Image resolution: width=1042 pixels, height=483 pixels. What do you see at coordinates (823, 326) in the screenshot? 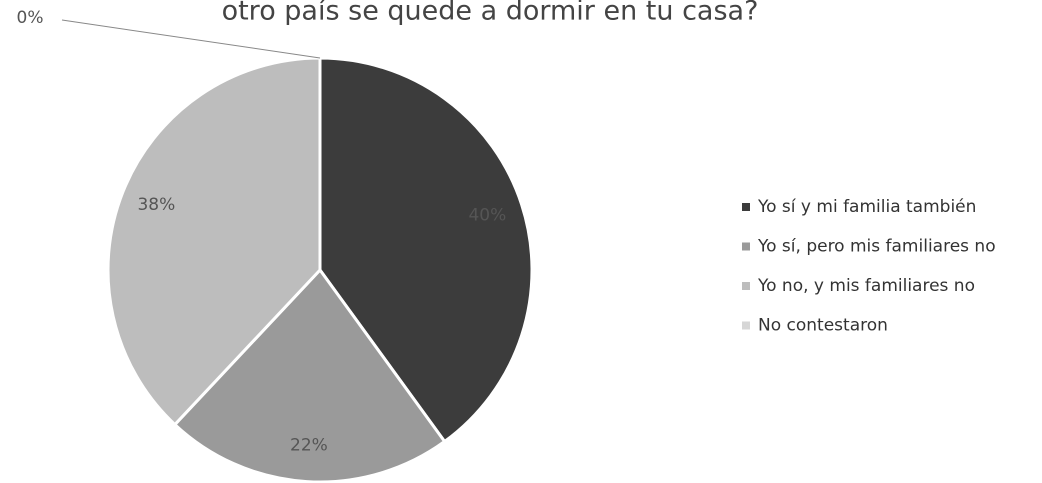
I see `legend-label: No contestaron` at bounding box center [823, 326].